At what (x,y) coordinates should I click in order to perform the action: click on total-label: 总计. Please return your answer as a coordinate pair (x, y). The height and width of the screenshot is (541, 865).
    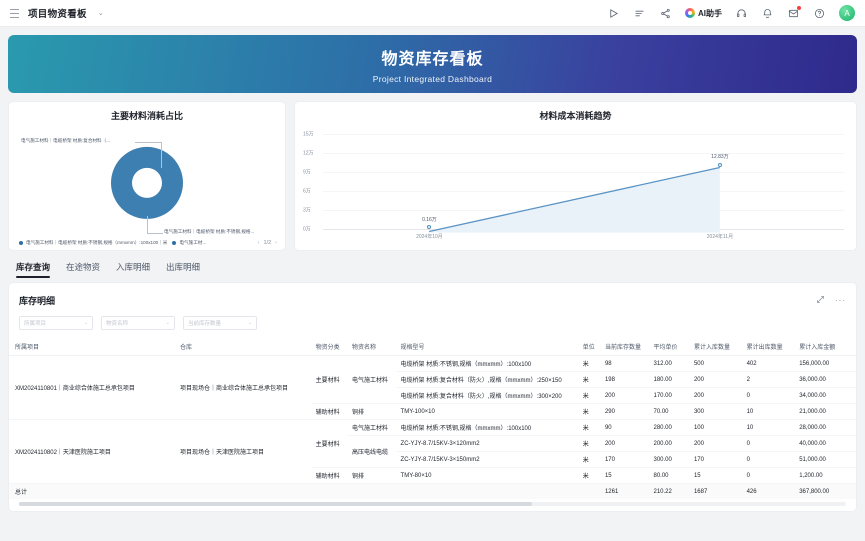
    Looking at the image, I should click on (92, 491).